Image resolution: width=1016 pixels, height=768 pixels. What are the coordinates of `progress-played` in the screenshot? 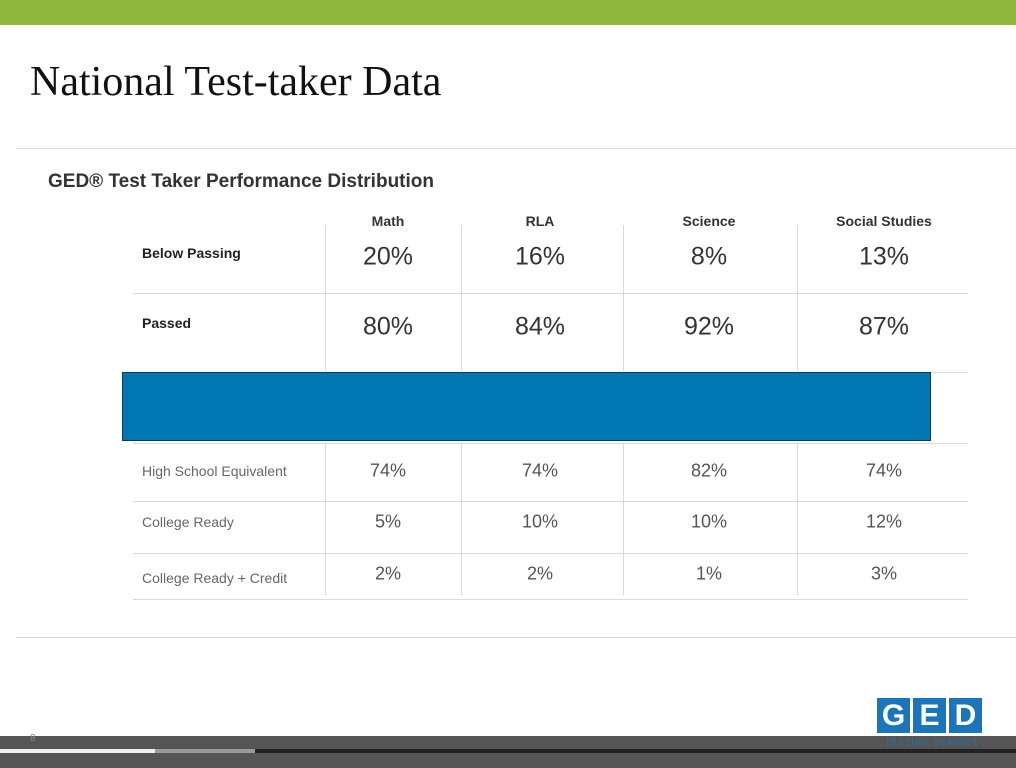 It's located at (77, 751).